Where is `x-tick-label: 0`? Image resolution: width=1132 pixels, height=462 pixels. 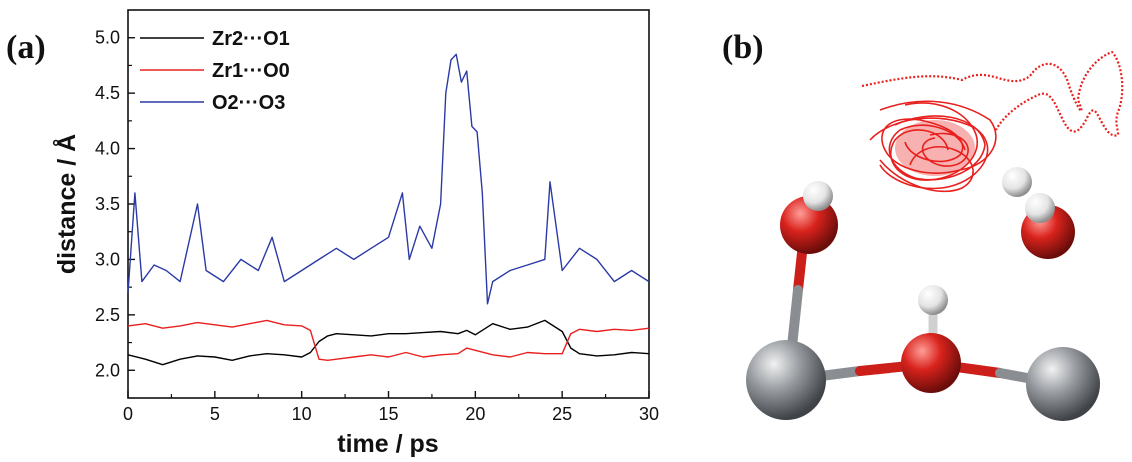 x-tick-label: 0 is located at coordinates (128, 414).